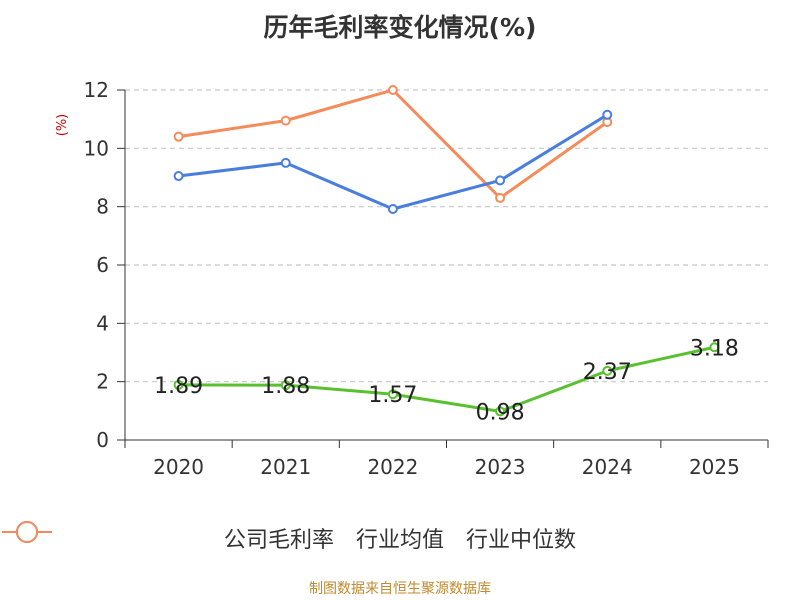 Image resolution: width=800 pixels, height=600 pixels. Describe the element at coordinates (168, 537) in the screenshot. I see `legend-item: 公司毛利率` at that location.